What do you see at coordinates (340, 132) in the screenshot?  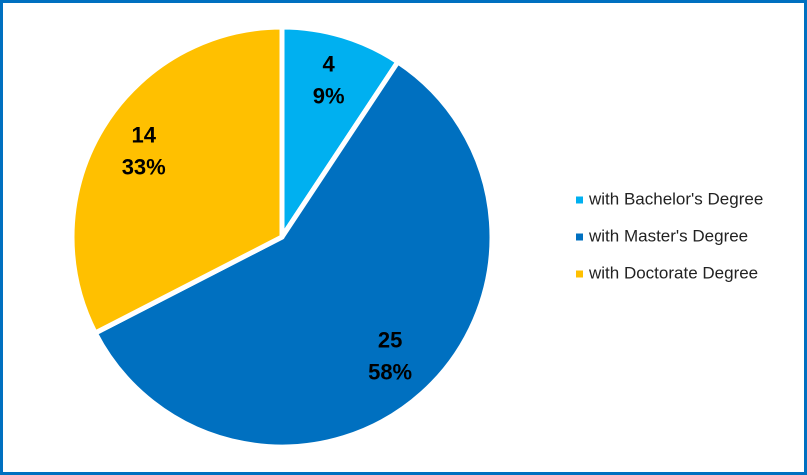 I see `pie-slice` at bounding box center [340, 132].